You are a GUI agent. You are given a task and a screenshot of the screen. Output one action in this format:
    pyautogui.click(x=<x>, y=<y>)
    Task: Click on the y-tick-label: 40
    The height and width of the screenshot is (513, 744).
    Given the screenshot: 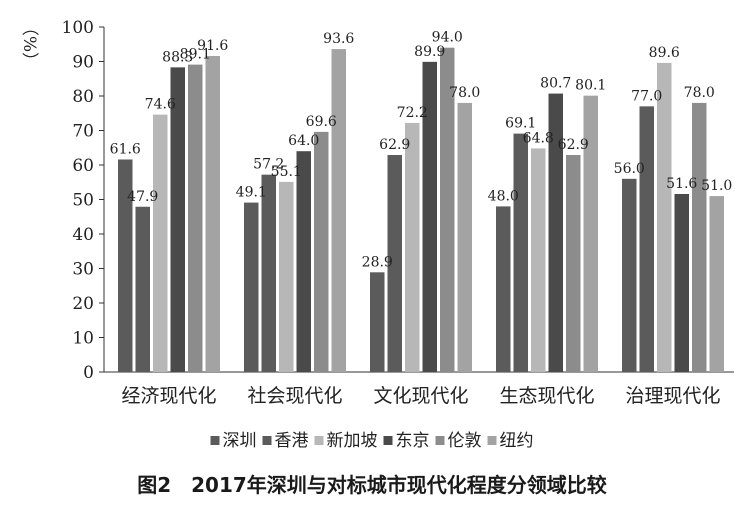 What is the action you would take?
    pyautogui.click(x=83, y=235)
    